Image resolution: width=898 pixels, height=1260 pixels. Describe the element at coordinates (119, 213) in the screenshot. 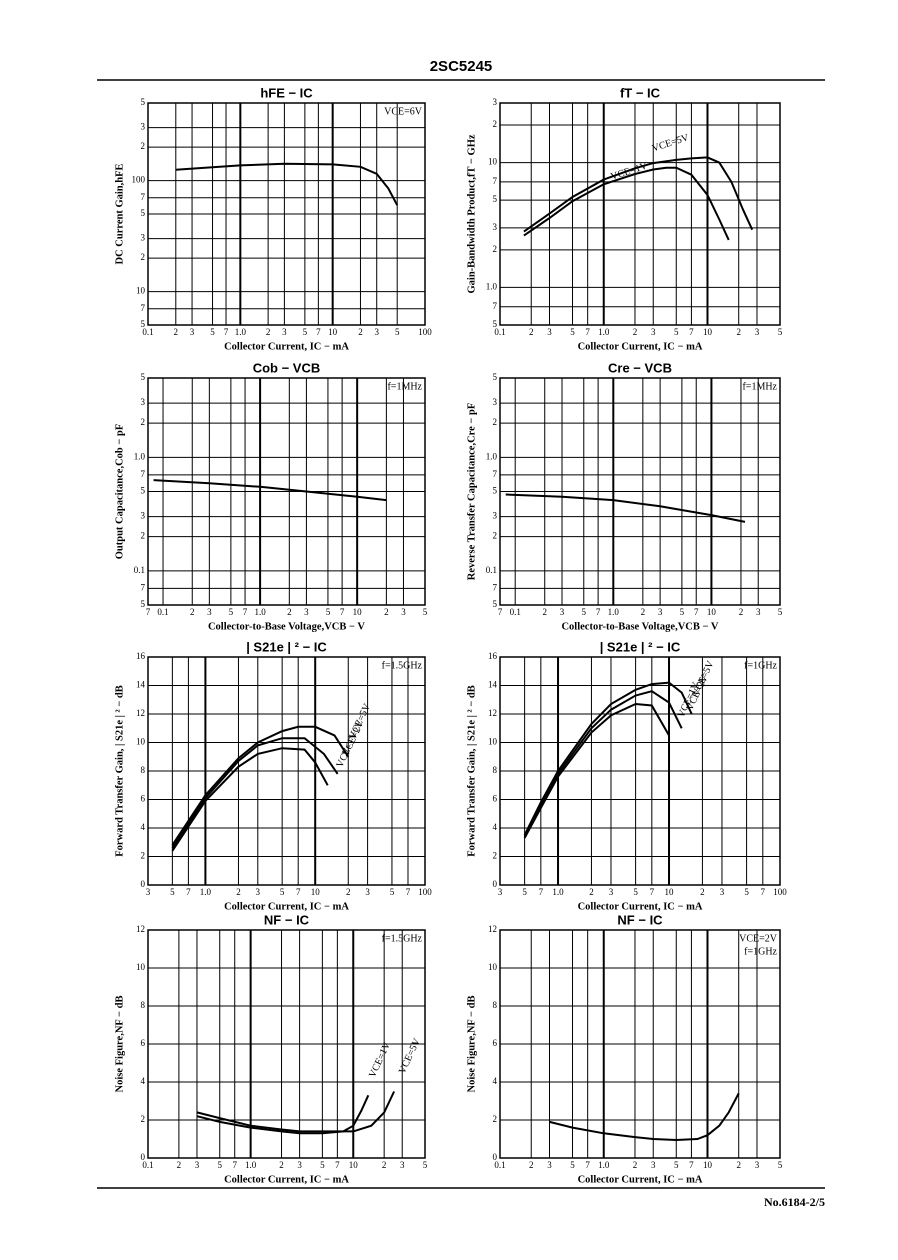

I see `y-axis-label: DC Current Gain,hFE` at that location.